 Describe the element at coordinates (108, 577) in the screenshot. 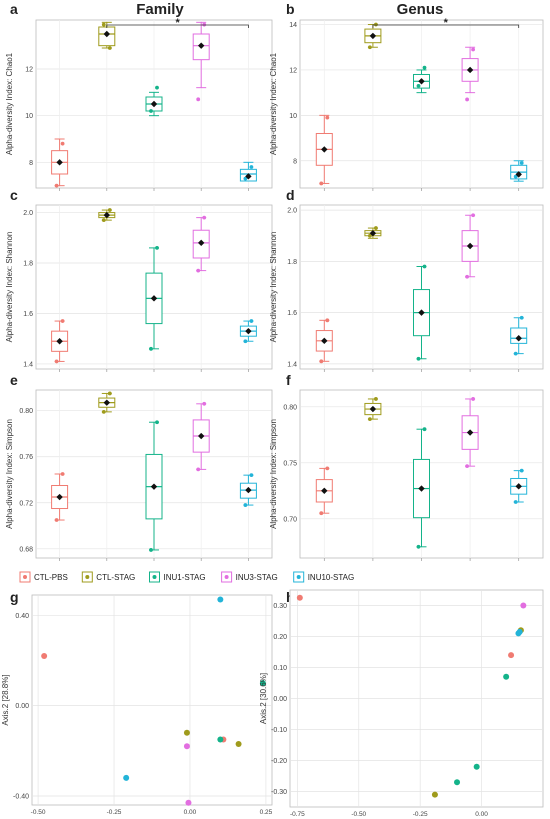

I see `legend-item-ctl-stag: CTL-STAG` at that location.